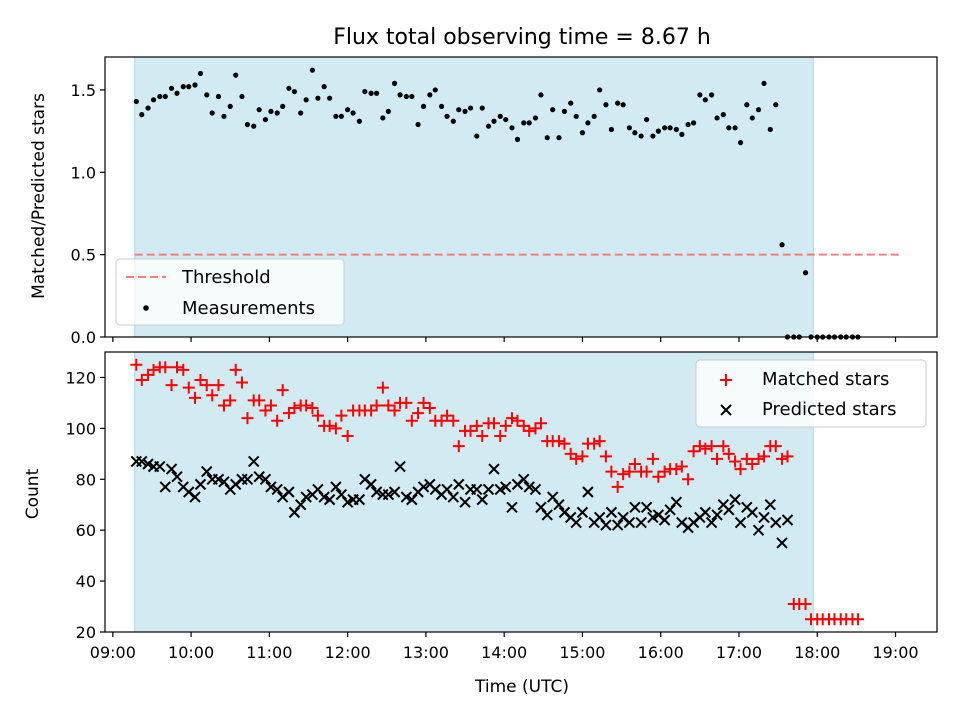 The image size is (960, 720). Describe the element at coordinates (829, 409) in the screenshot. I see `predicted-stars-legend-label: Predicted stars` at that location.